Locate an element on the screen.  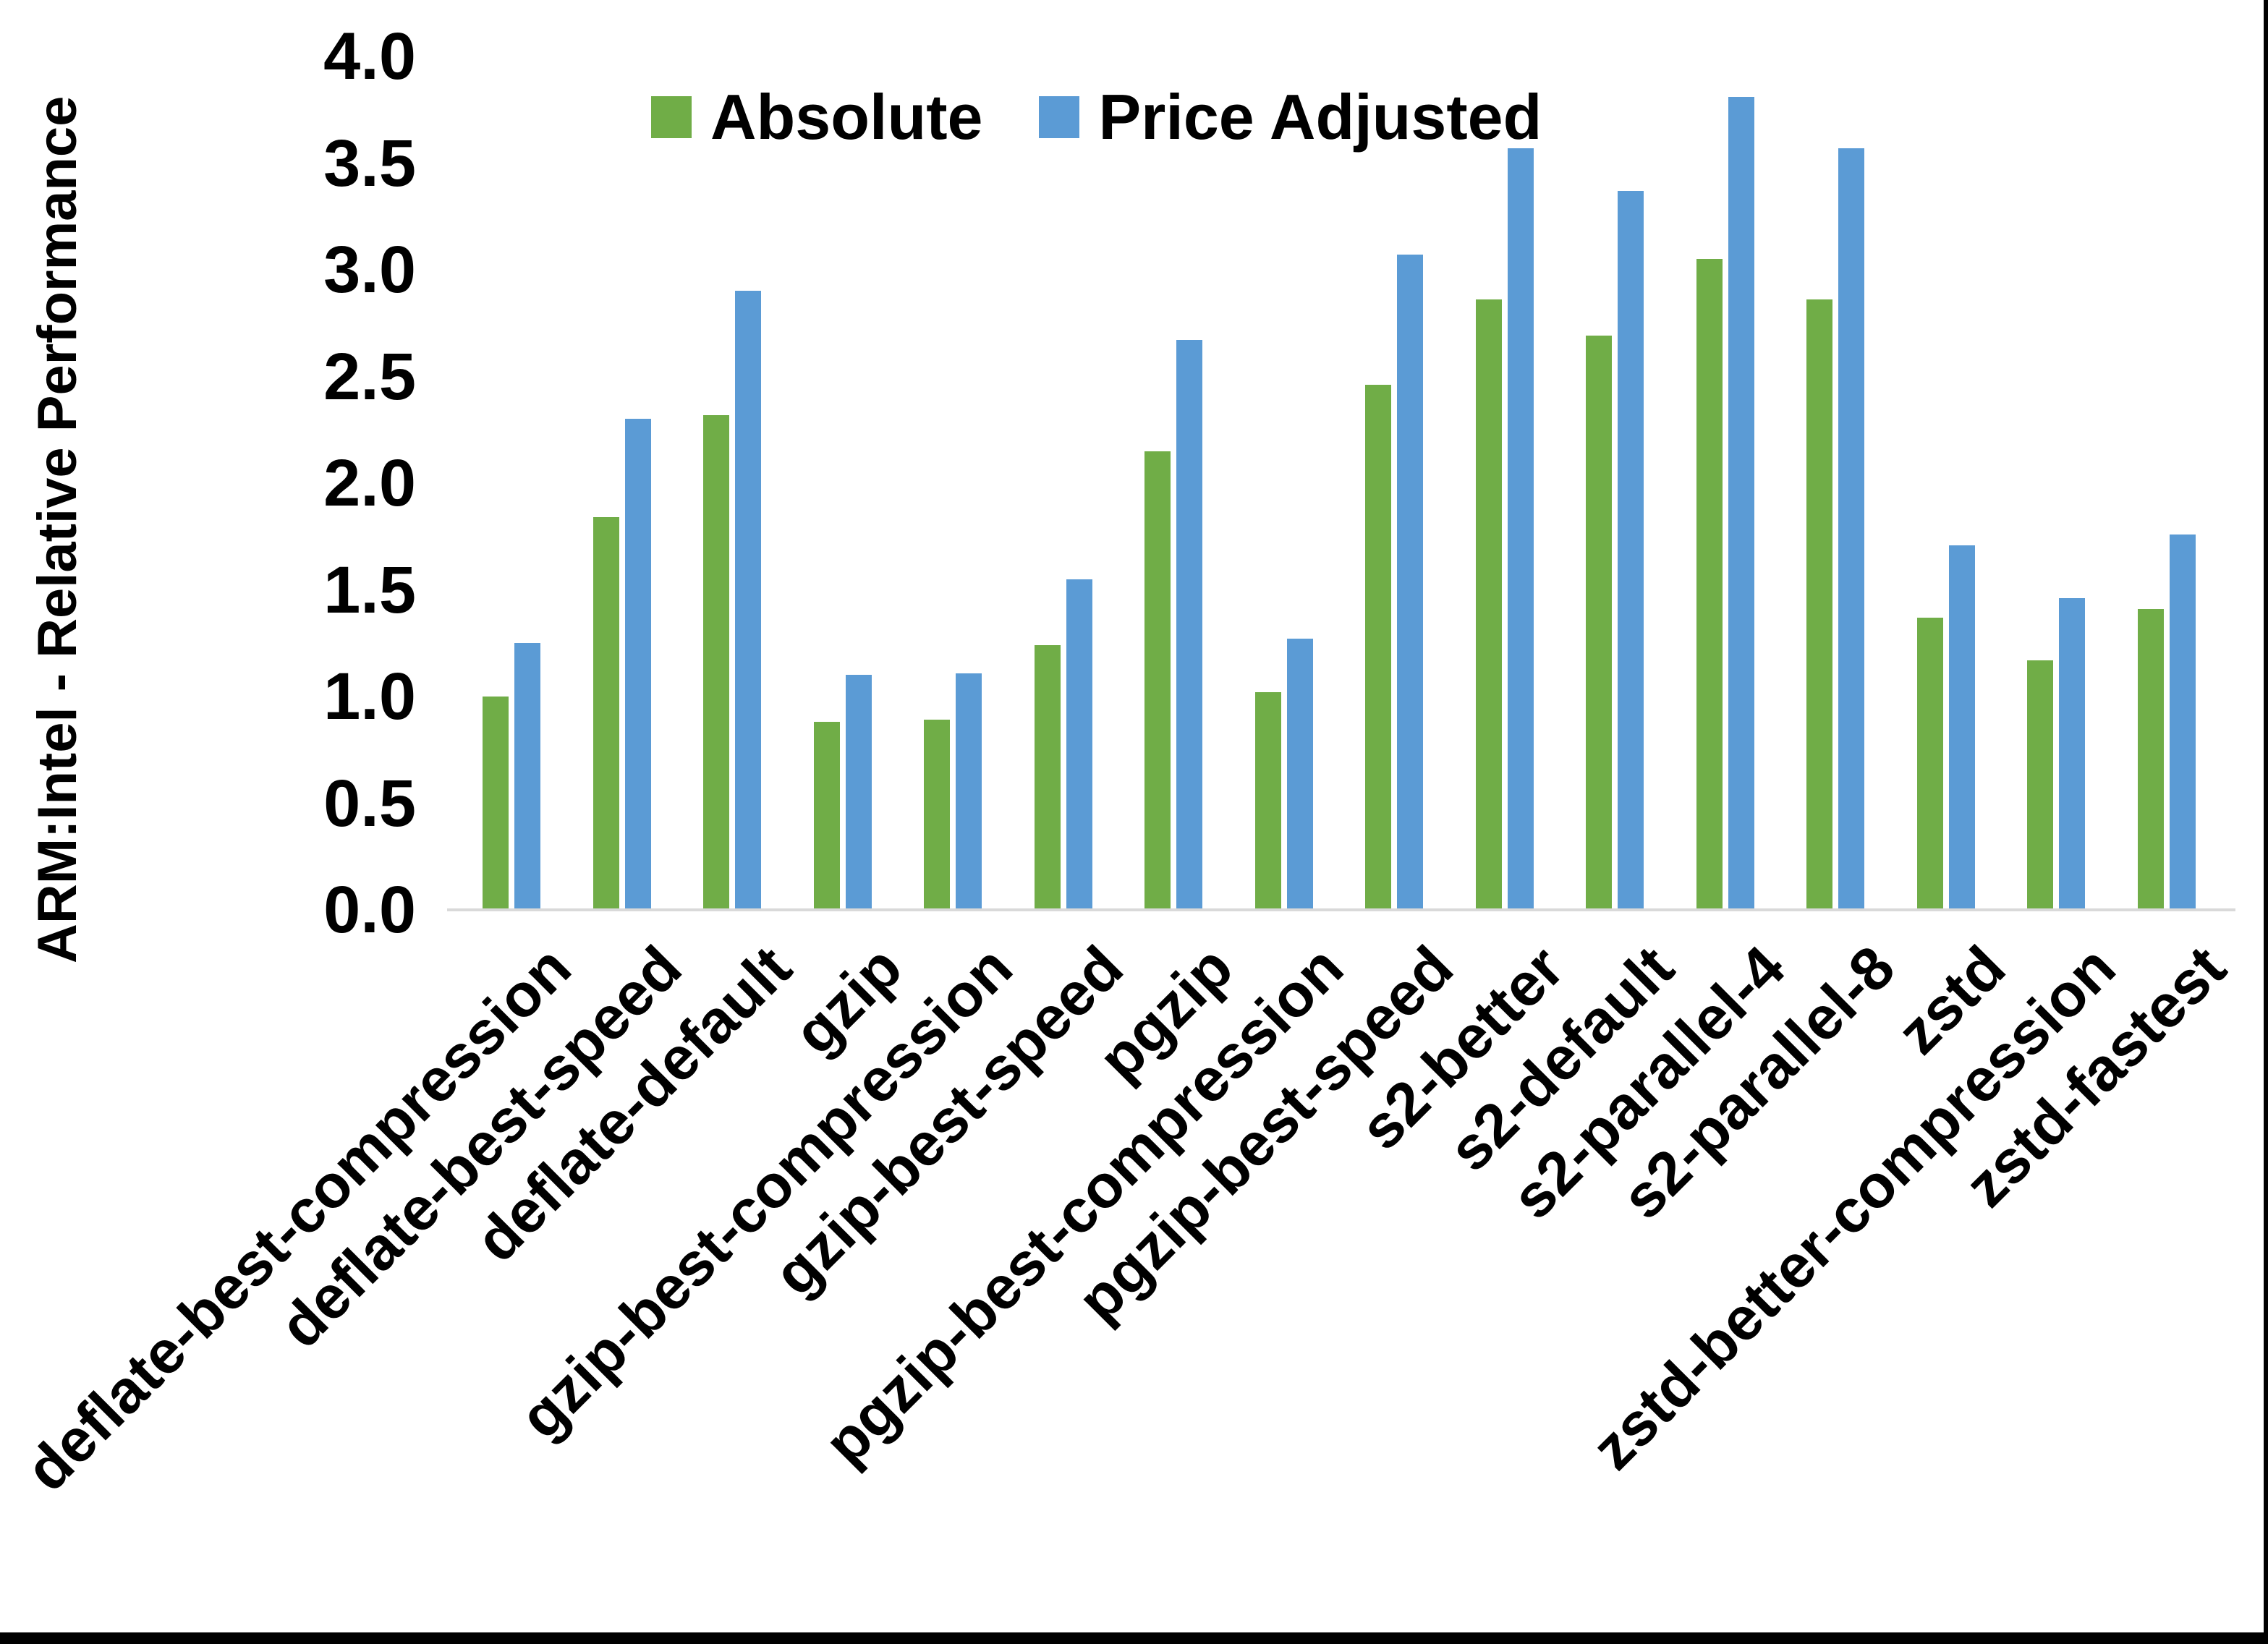
y-tick-2.5: 2.5 is located at coordinates (369, 376).